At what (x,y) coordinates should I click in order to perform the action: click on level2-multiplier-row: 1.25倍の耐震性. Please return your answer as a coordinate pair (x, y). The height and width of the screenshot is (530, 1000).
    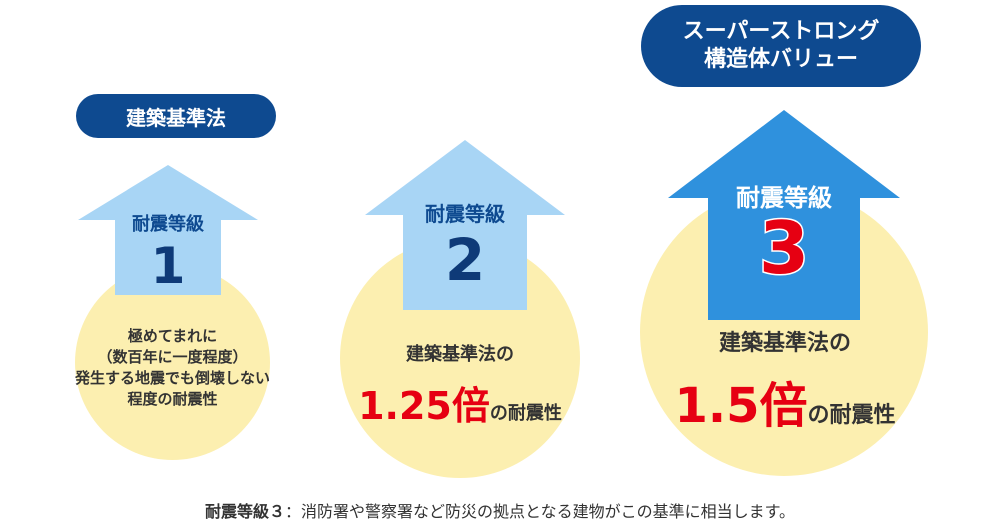
    Looking at the image, I should click on (460, 402).